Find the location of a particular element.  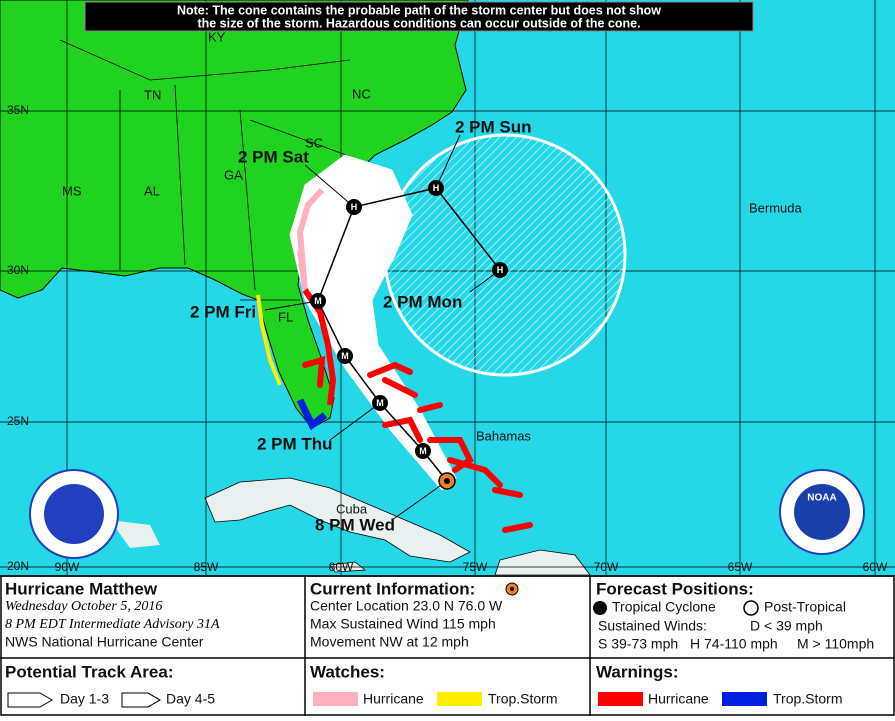

winds-title: Sustained Winds: is located at coordinates (652, 626).